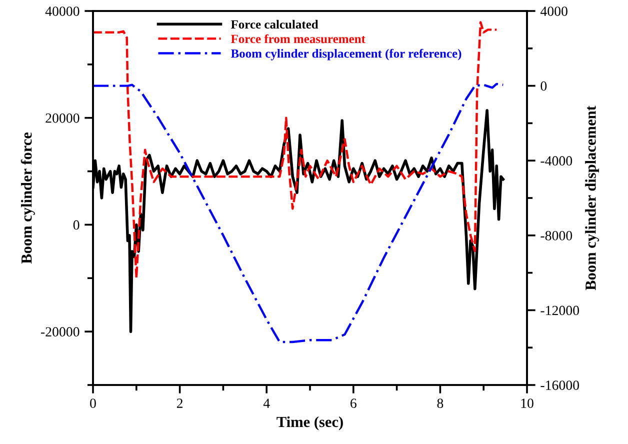 Image resolution: width=628 pixels, height=444 pixels. Describe the element at coordinates (353, 403) in the screenshot. I see `x-tick-label: 6` at that location.